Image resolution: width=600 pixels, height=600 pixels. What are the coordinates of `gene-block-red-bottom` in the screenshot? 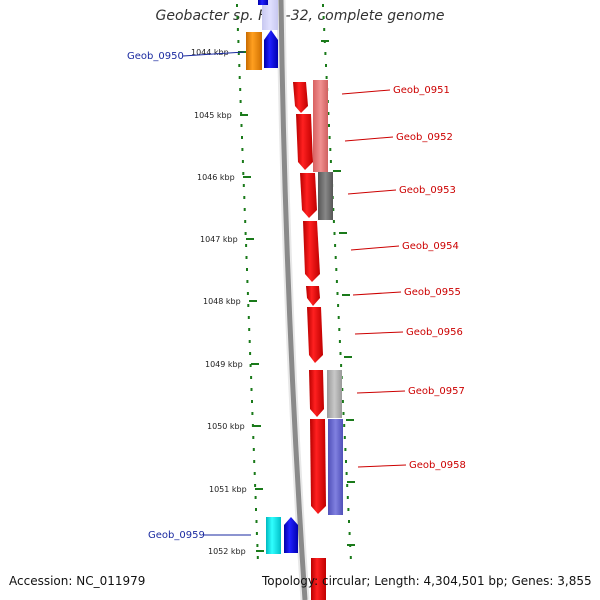 It's located at (318, 579).